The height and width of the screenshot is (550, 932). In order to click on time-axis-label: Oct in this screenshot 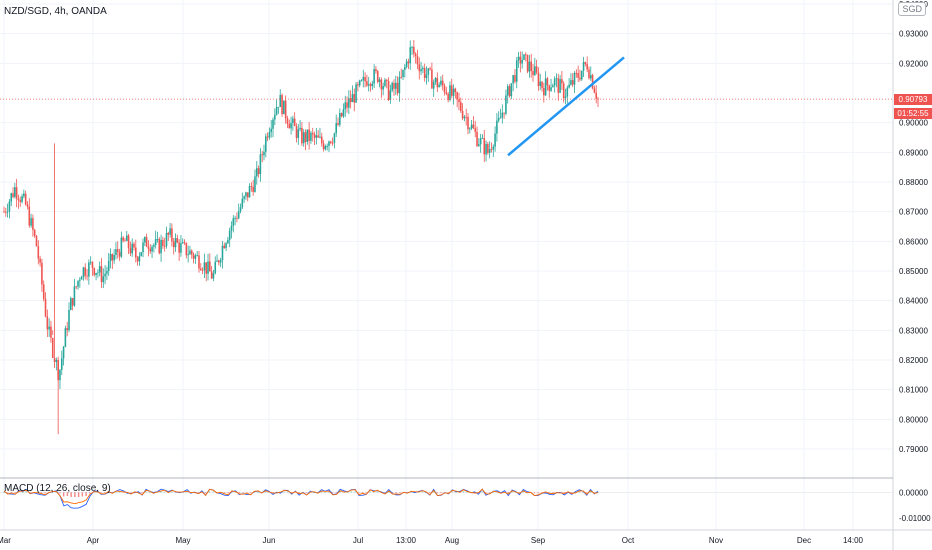, I will do `click(628, 540)`.